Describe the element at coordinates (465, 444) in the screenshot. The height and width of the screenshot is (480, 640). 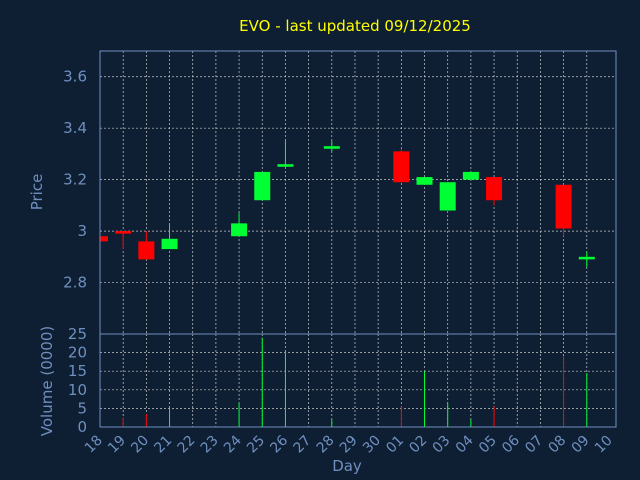
I see `x-tick-label: 04` at that location.